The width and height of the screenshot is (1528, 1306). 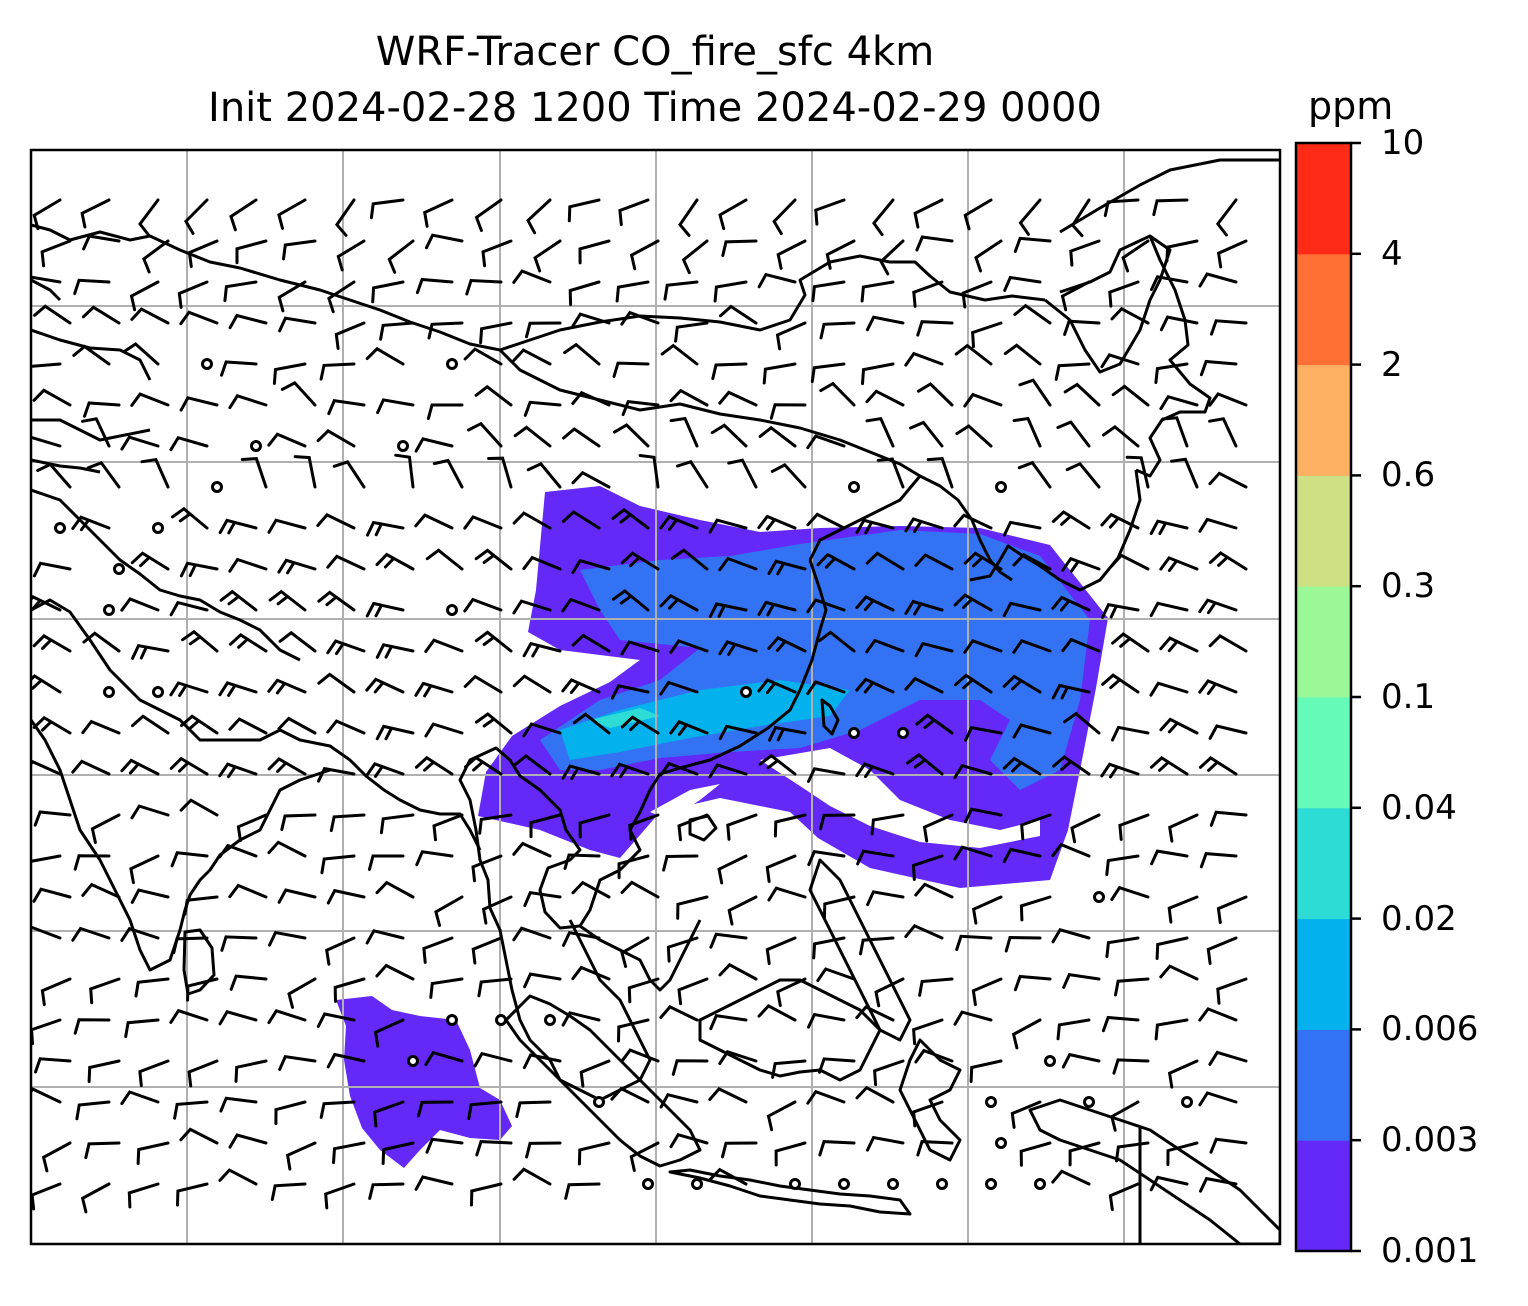 I want to click on colorbar-bin, so click(x=1323, y=1196).